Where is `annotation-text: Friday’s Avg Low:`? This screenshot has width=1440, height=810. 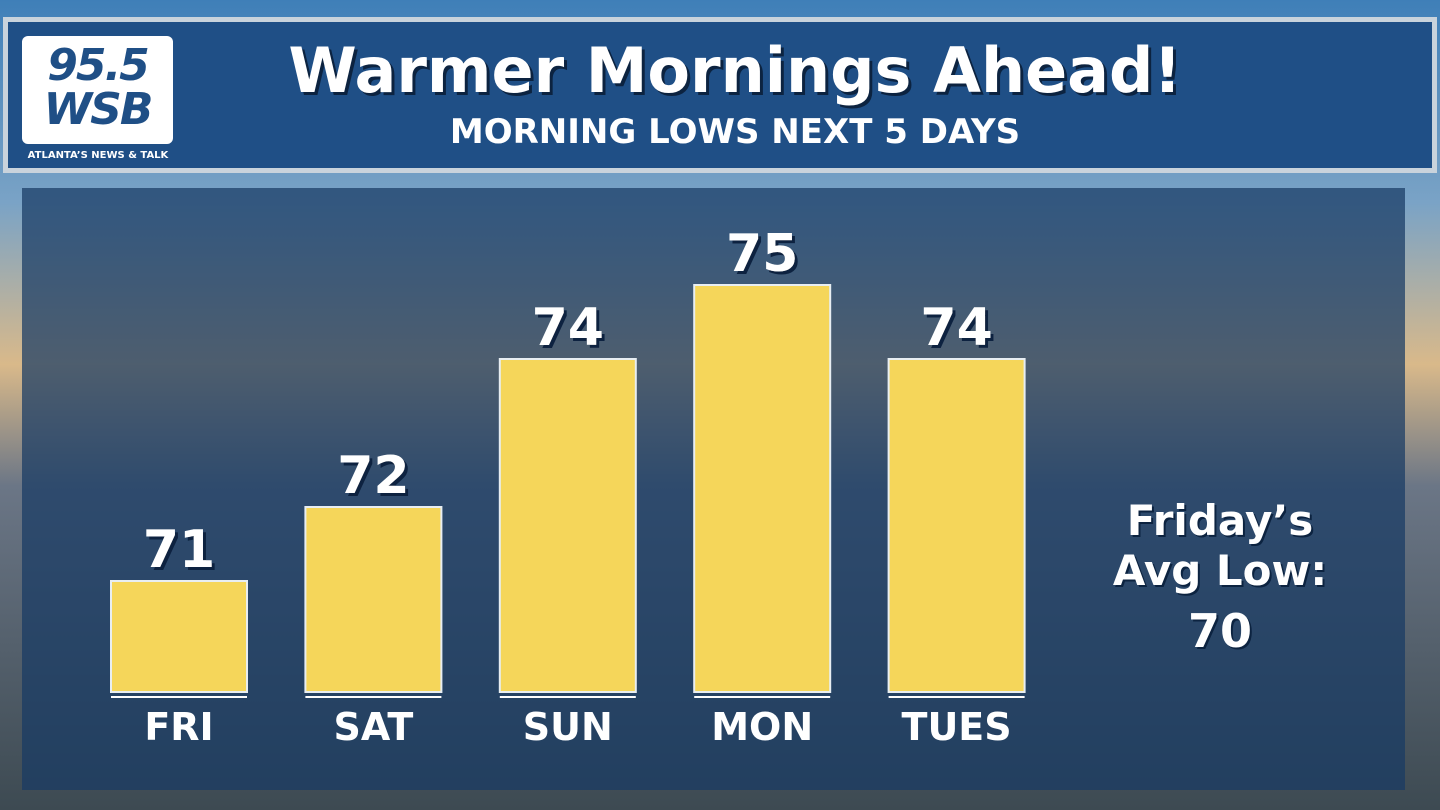
annotation-text: Friday’s Avg Low: is located at coordinates (1220, 545).